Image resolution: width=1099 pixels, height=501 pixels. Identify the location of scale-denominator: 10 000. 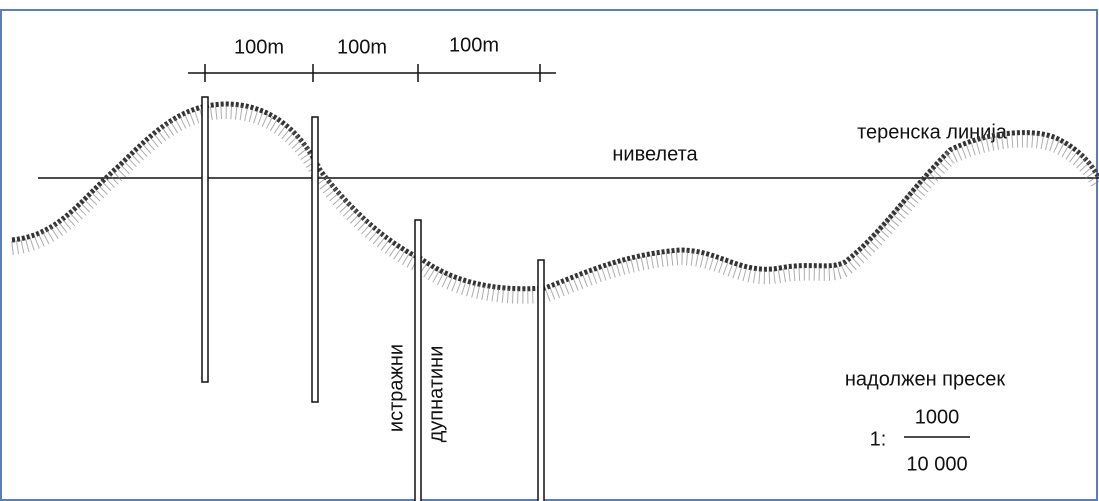
(936, 464).